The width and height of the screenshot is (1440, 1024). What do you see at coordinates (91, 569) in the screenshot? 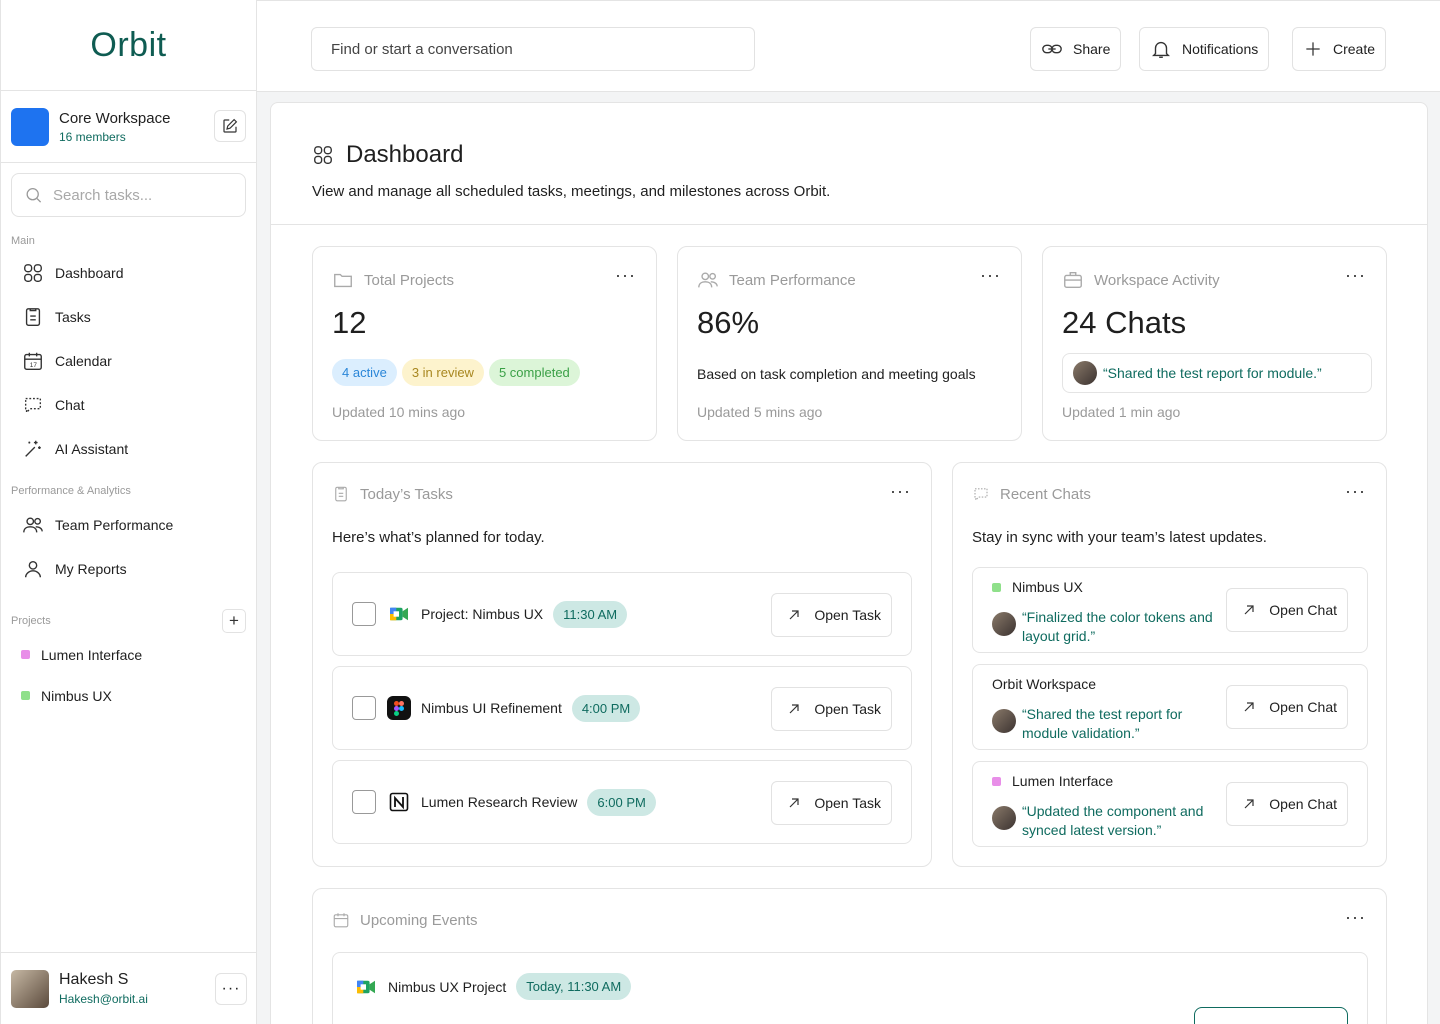
I see `sidebar-item-label: My Reports` at bounding box center [91, 569].